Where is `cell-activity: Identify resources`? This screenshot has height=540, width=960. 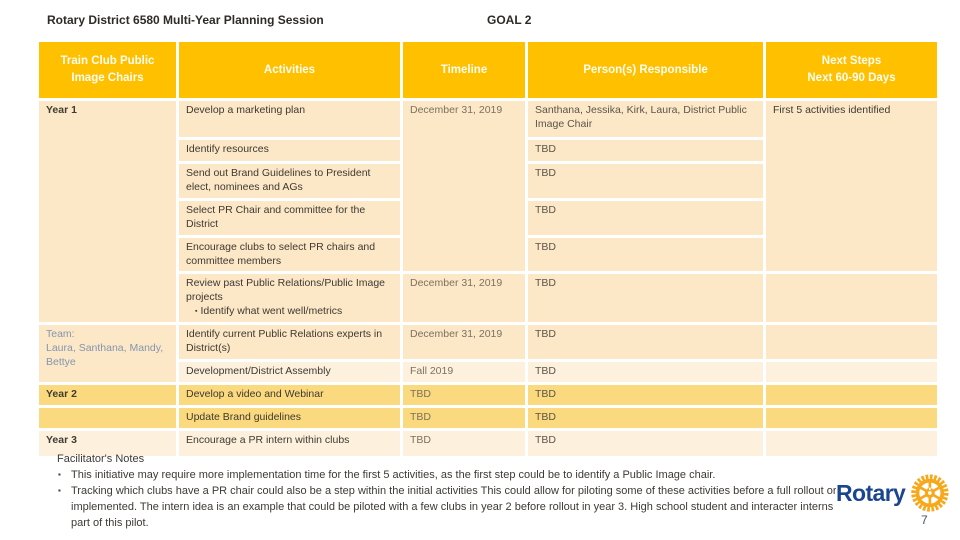
cell-activity: Identify resources is located at coordinates (289, 150).